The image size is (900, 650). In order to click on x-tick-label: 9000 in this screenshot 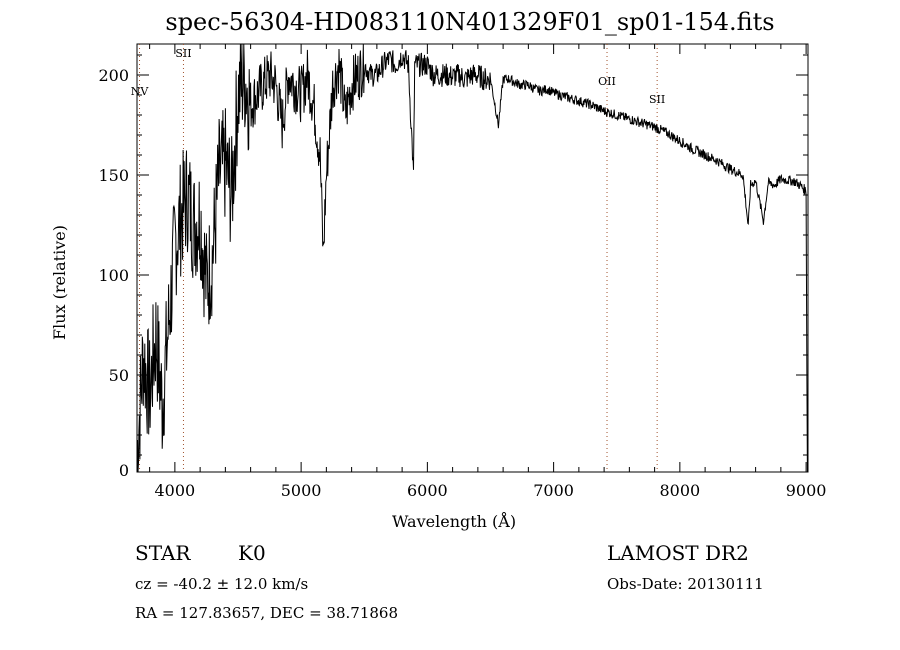, I will do `click(806, 490)`.